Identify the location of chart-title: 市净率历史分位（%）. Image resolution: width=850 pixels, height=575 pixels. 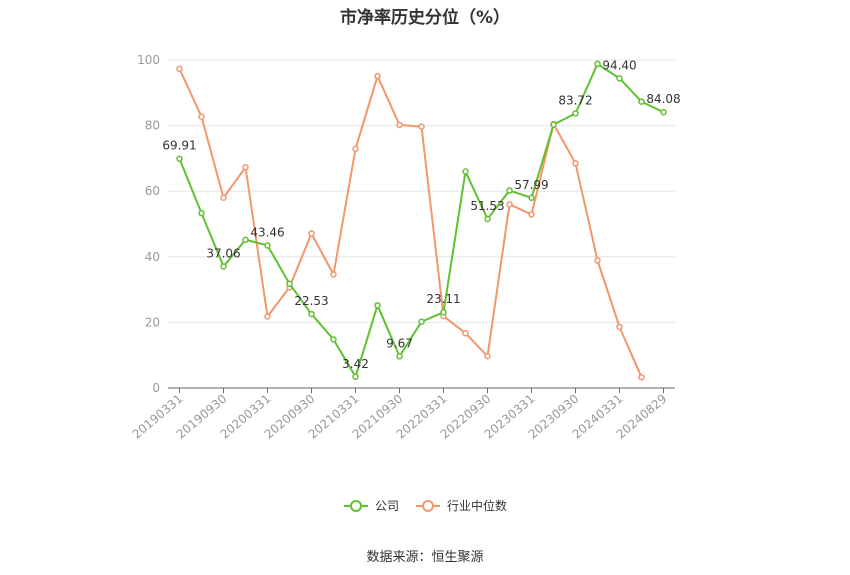
(425, 18).